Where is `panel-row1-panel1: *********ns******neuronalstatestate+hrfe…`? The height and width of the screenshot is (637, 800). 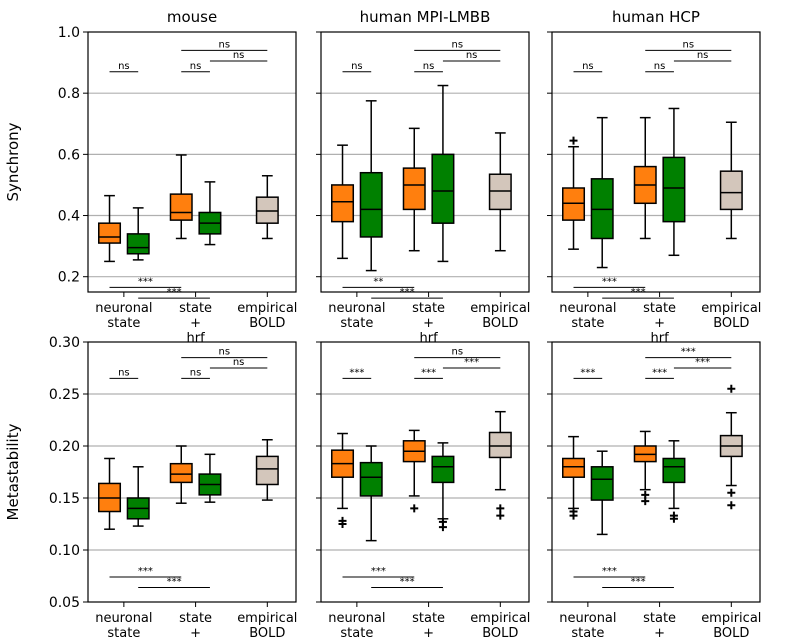
panel-row1-panel1: *********ns******neuronalstatestate+hrfe… is located at coordinates (423, 489).